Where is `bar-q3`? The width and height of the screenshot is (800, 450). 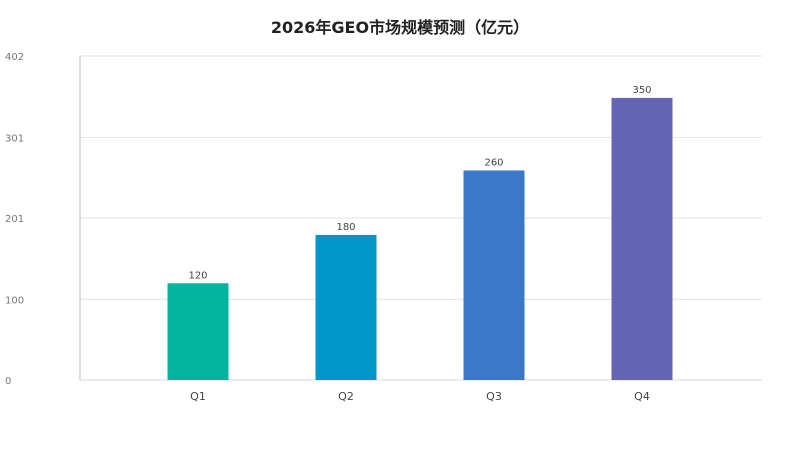
bar-q3 is located at coordinates (494, 275).